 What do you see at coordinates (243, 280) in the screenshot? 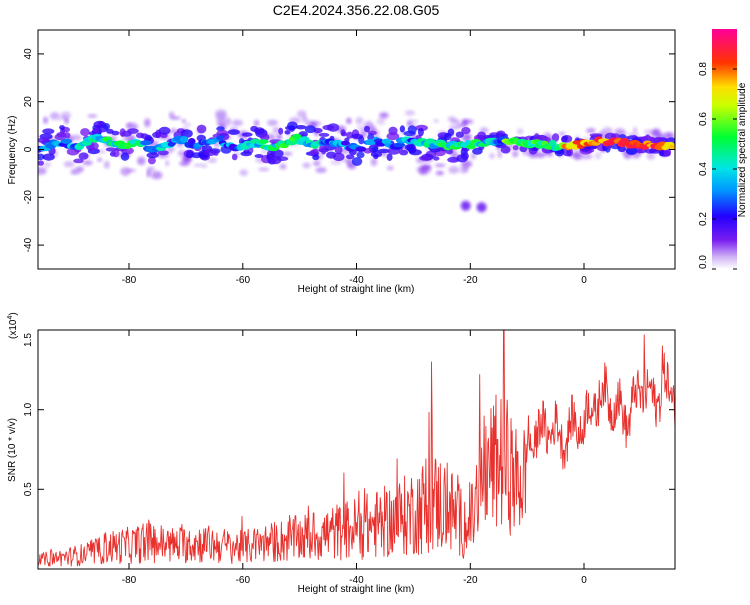
I see `spectrogram-x-tick-label: -60` at bounding box center [243, 280].